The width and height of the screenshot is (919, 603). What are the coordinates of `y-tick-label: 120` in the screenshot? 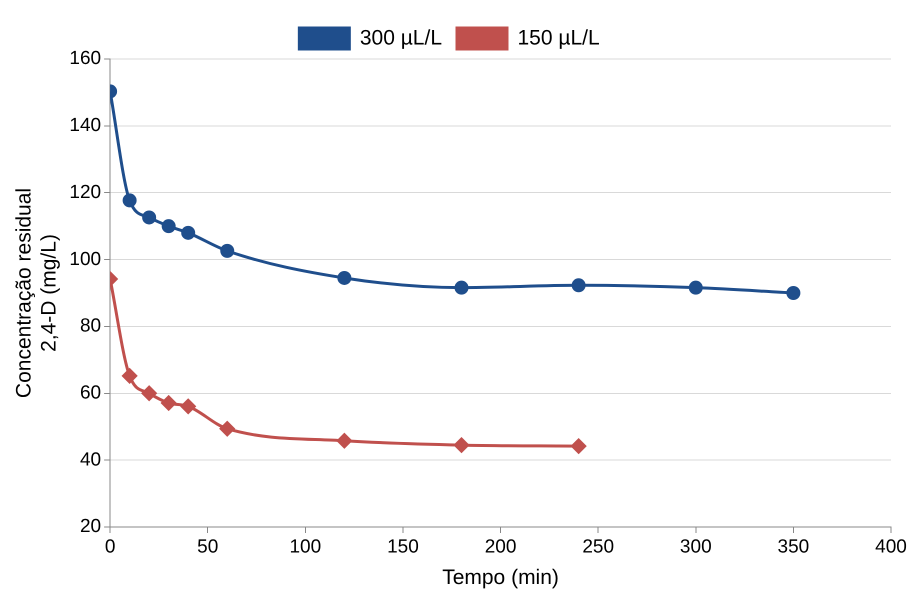 It's located at (85, 192).